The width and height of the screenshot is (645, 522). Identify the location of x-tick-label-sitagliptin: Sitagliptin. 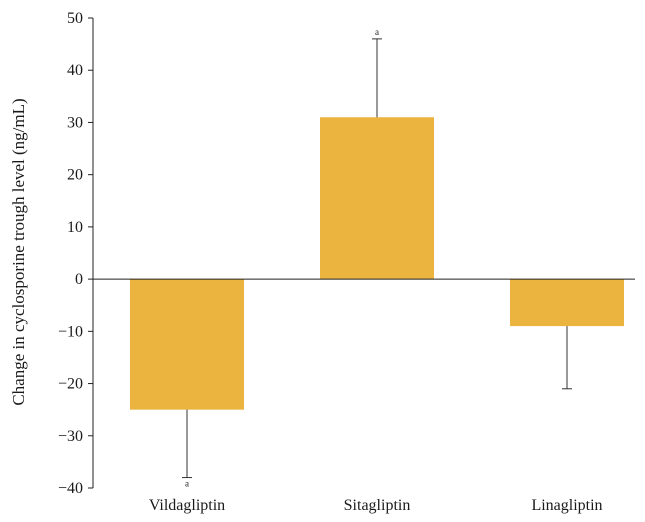
(377, 505).